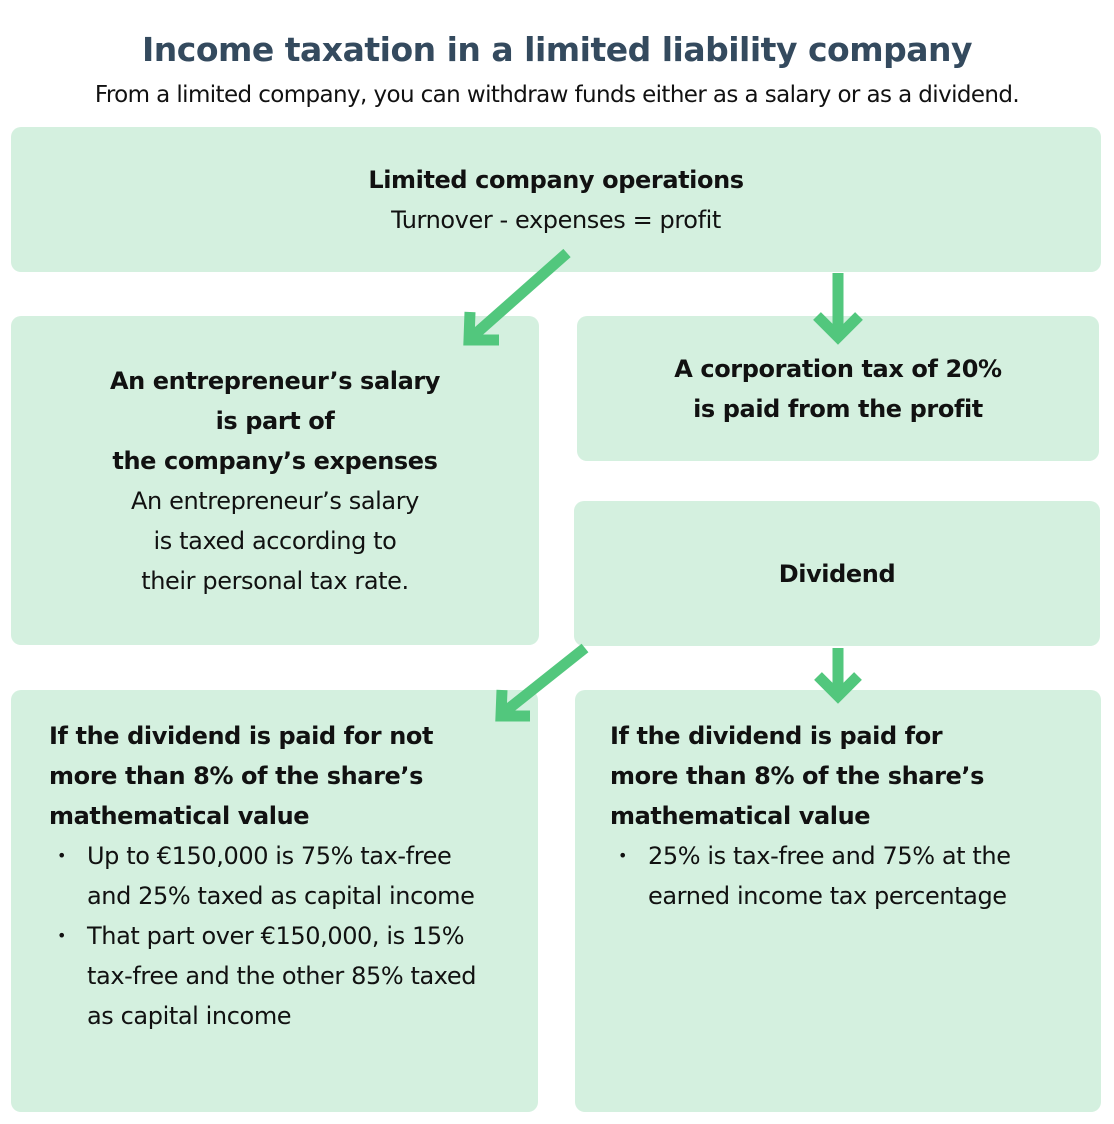  What do you see at coordinates (275, 380) in the screenshot?
I see `salary-heading-1: An entrepreneur’s salary` at bounding box center [275, 380].